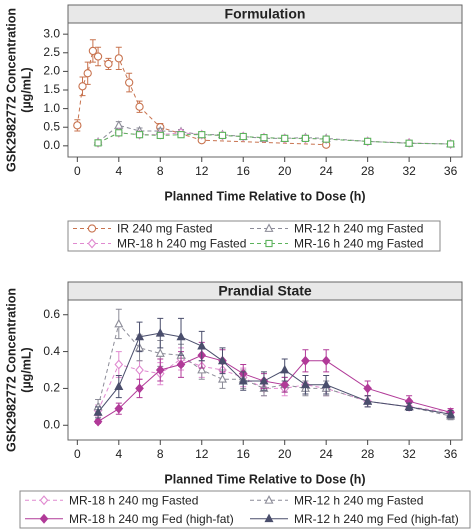 The image size is (474, 530). I want to click on chart-title: Formulation, so click(265, 14).